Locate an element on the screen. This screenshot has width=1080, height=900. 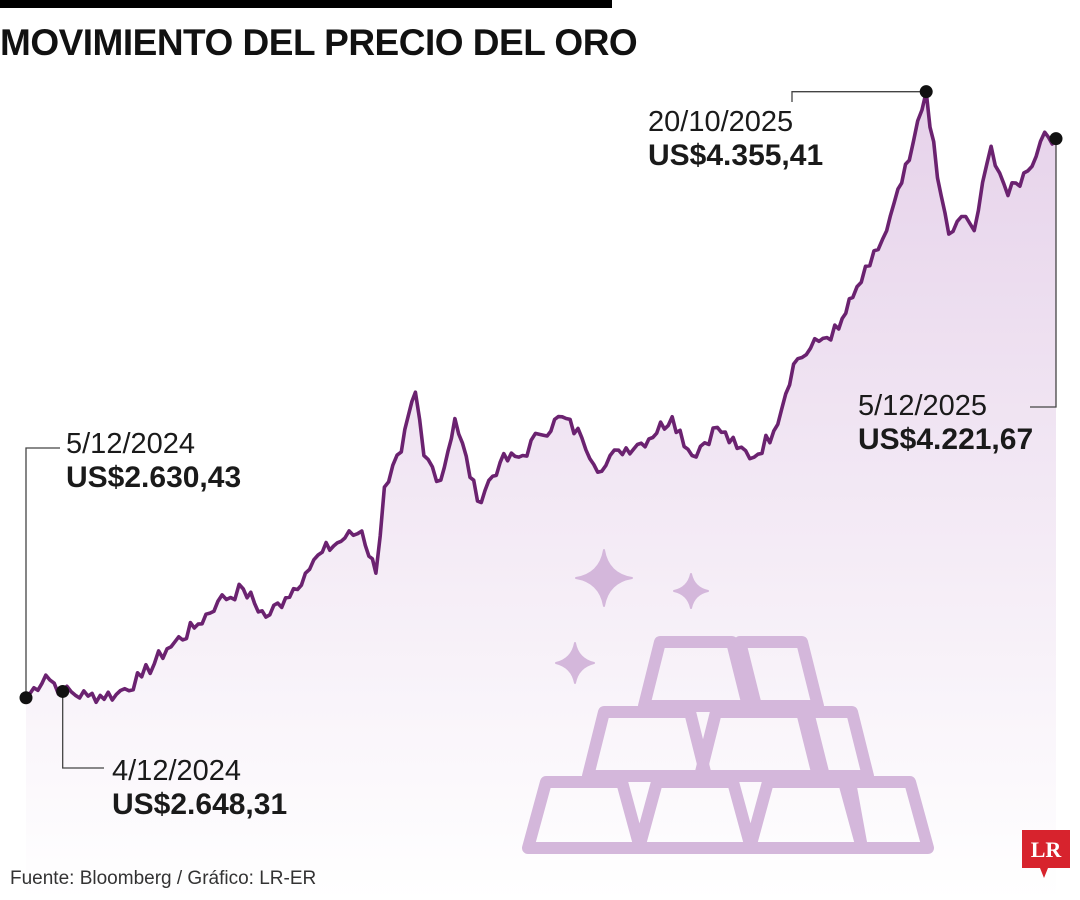
marker-low is located at coordinates (63, 691).